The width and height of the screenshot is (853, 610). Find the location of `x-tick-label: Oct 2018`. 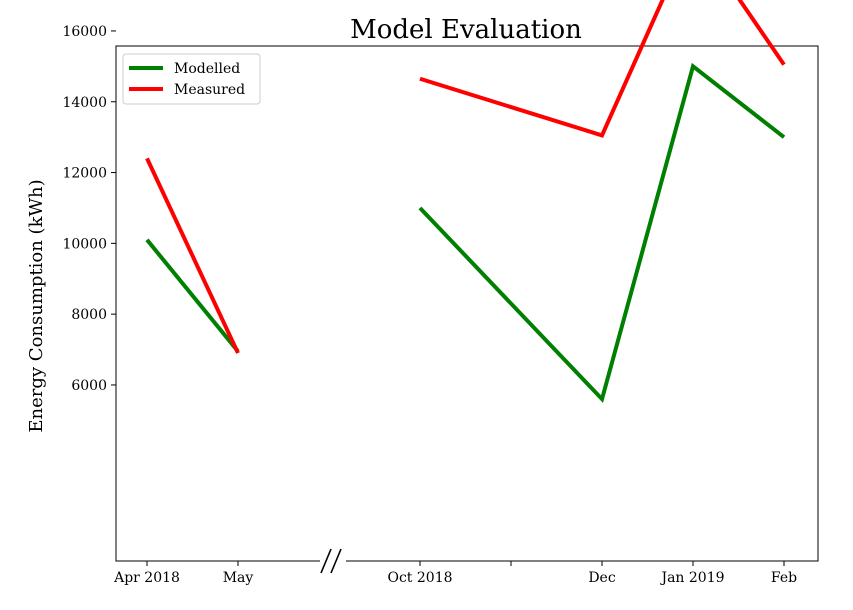

x-tick-label: Oct 2018 is located at coordinates (419, 578).